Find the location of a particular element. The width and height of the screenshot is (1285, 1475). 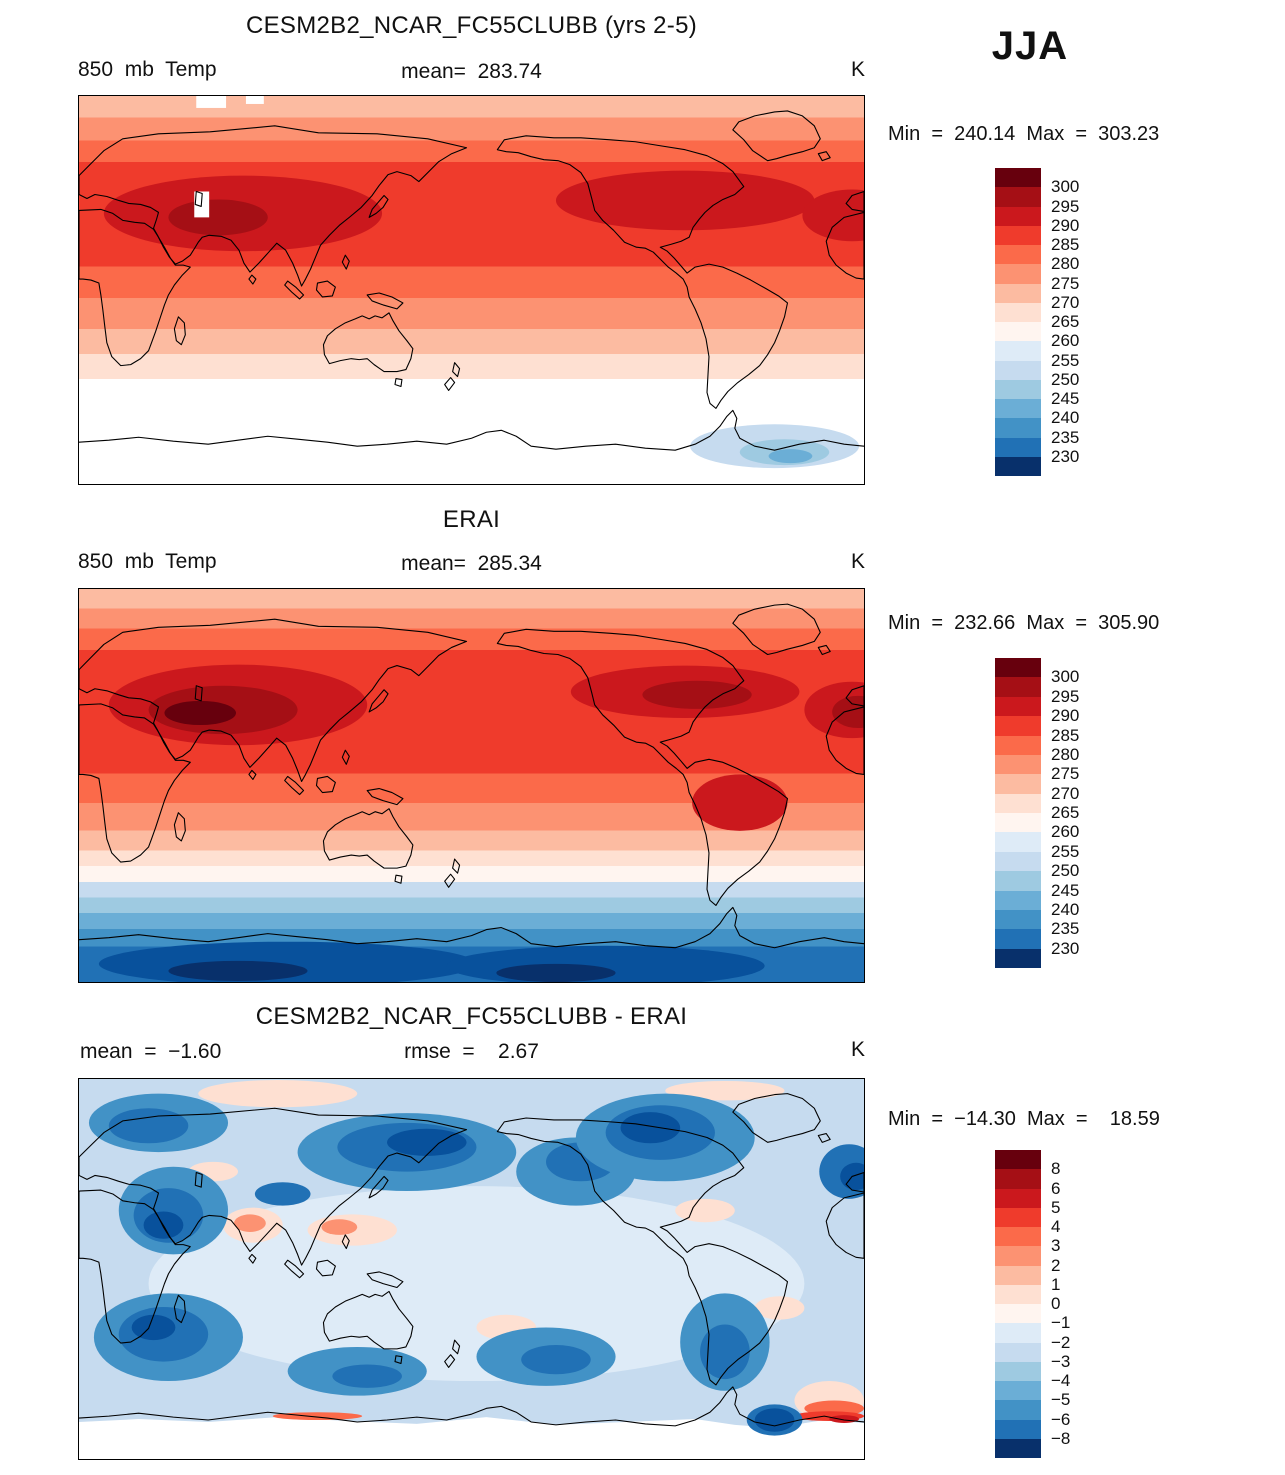

colorbar-erai-cells is located at coordinates (1018, 813).